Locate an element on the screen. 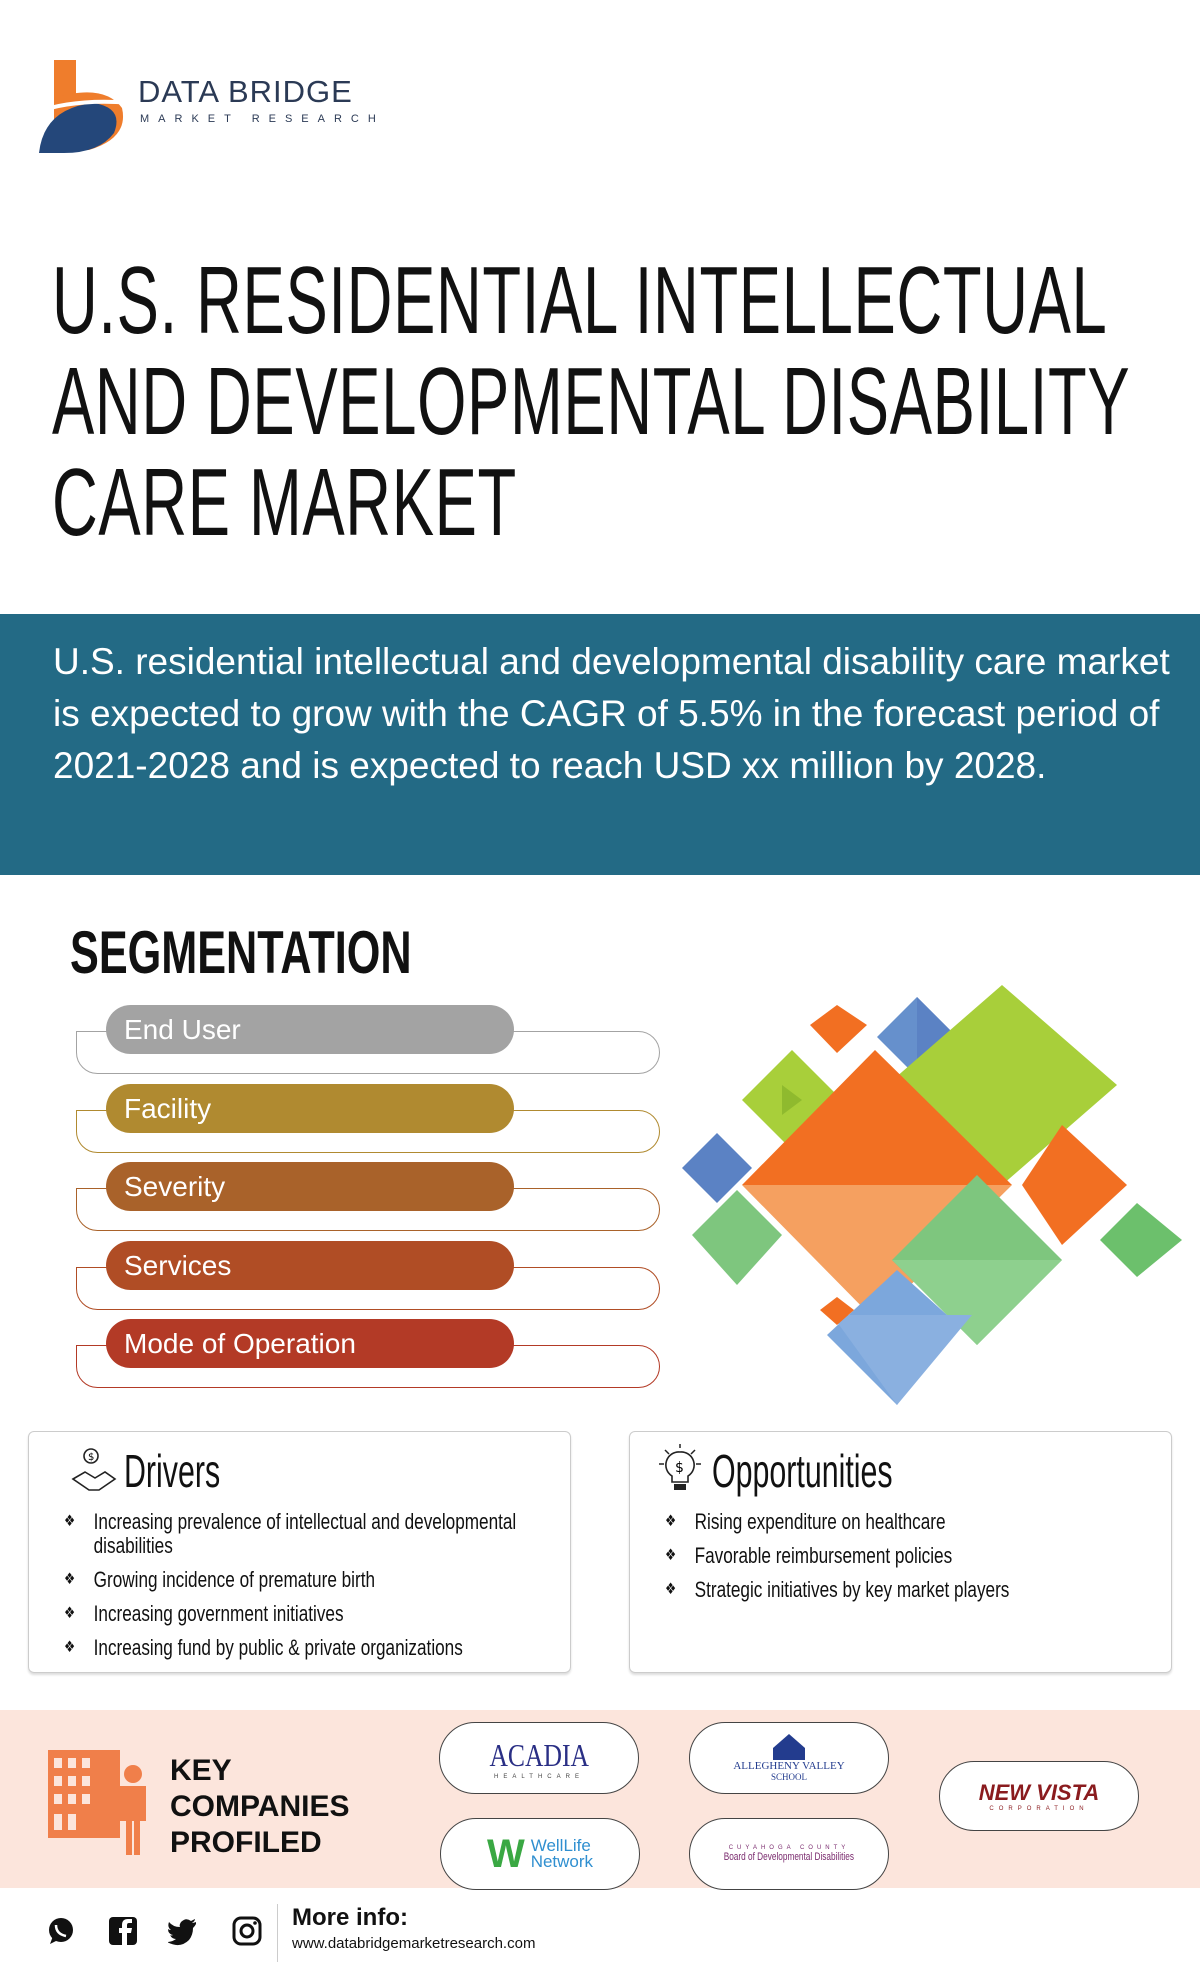 This screenshot has height=1980, width=1200. segment-pill: Facility is located at coordinates (310, 1108).